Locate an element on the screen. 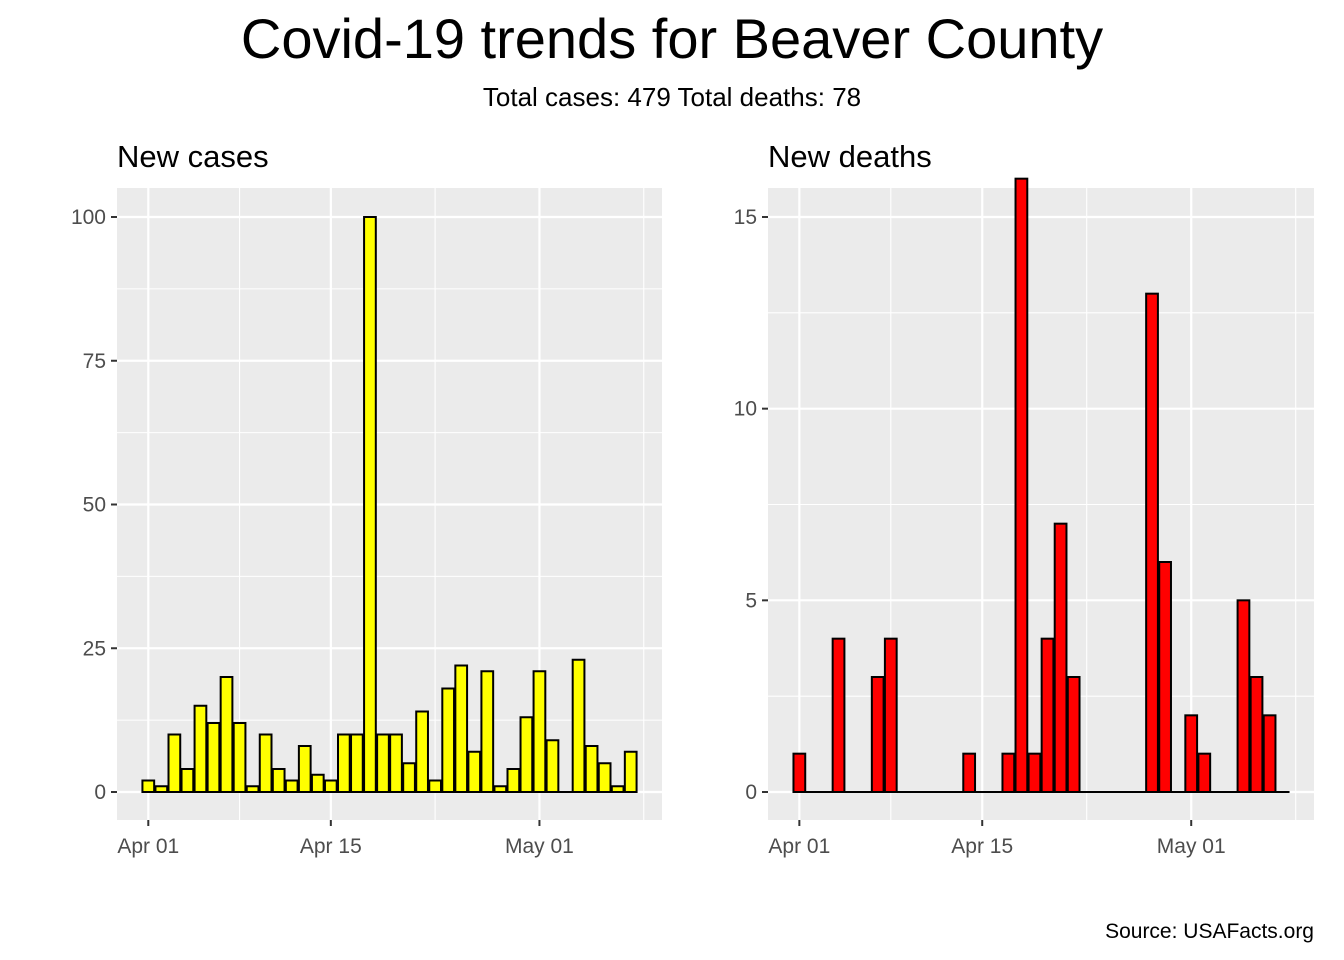 This screenshot has height=960, width=1344. y-tick-label: 5 is located at coordinates (751, 600).